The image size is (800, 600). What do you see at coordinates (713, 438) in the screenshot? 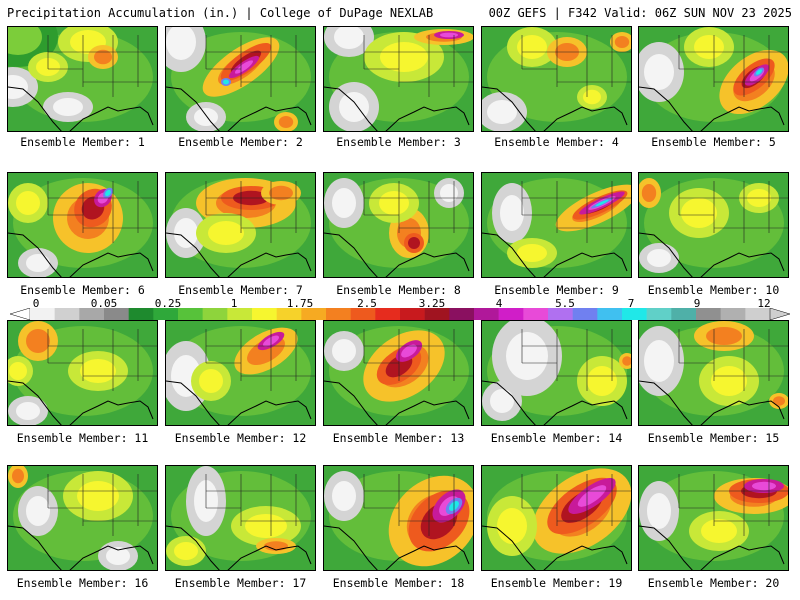
I see `ensemble-member-label: Ensemble Member: 15` at bounding box center [713, 438].